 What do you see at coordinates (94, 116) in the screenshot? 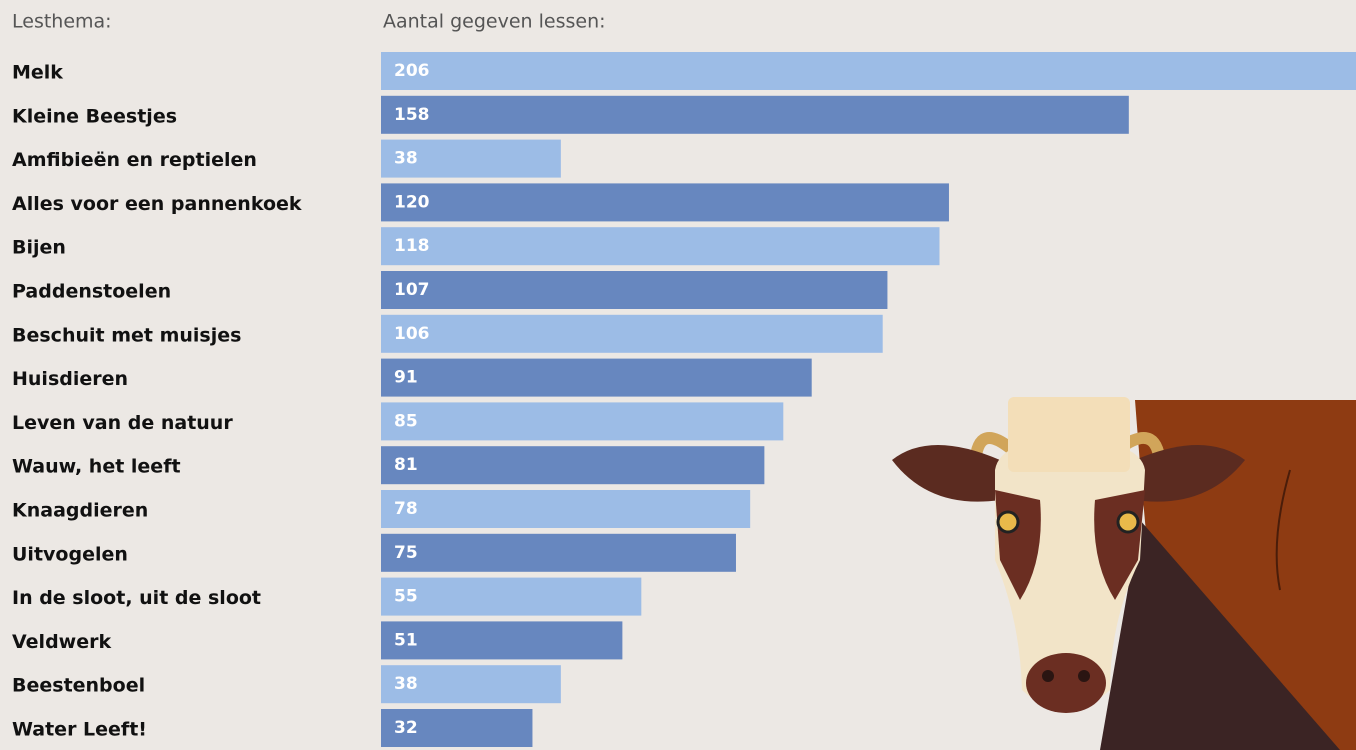
I see `category-label: Kleine Beestjes` at bounding box center [94, 116].